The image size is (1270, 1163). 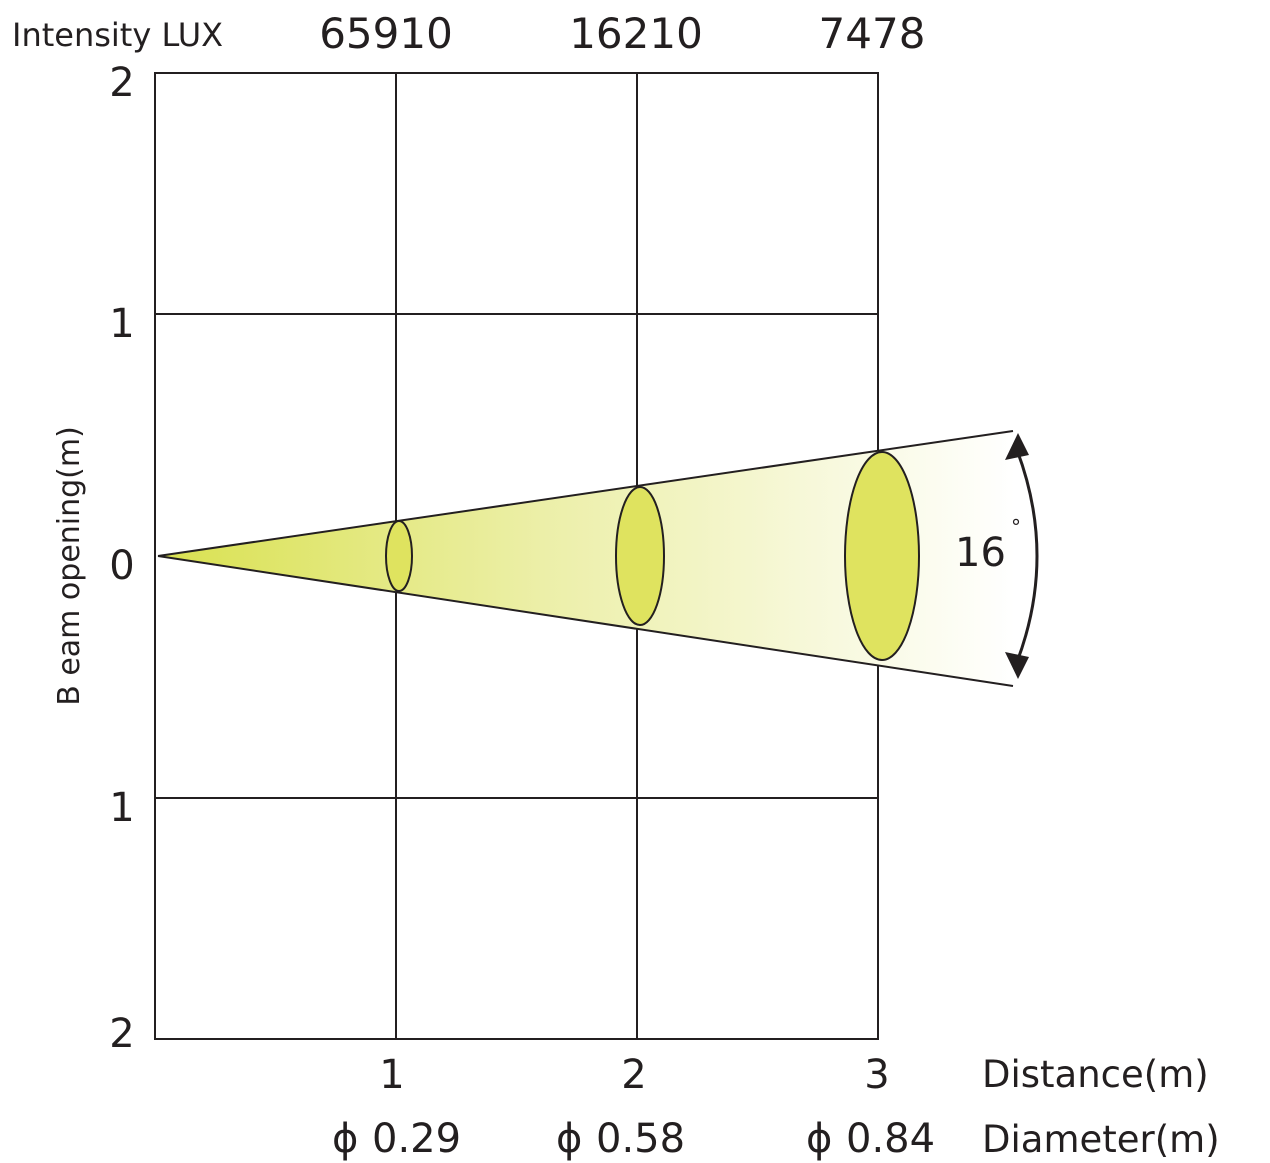 I want to click on beam-angle-unit: °, so click(x=1016, y=527).